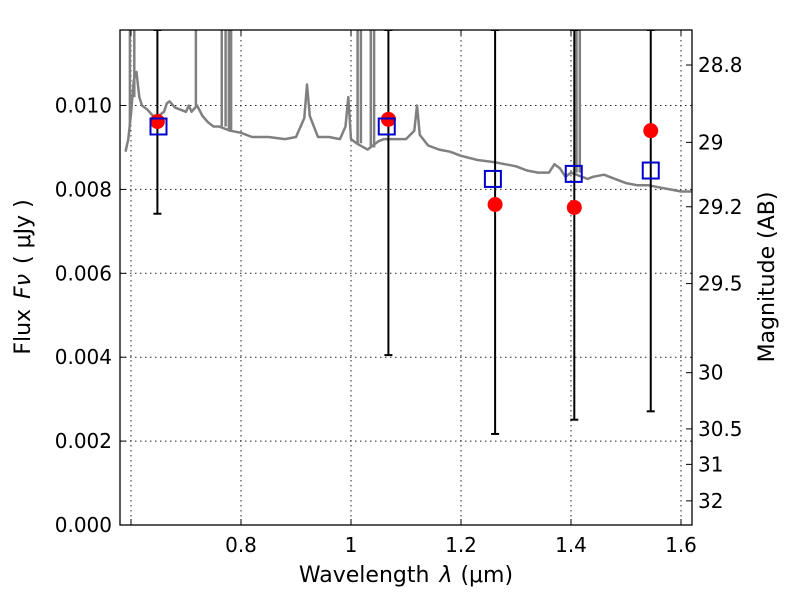 The width and height of the screenshot is (800, 600). Describe the element at coordinates (720, 429) in the screenshot. I see `magnitude-tick-label: 30.5` at that location.